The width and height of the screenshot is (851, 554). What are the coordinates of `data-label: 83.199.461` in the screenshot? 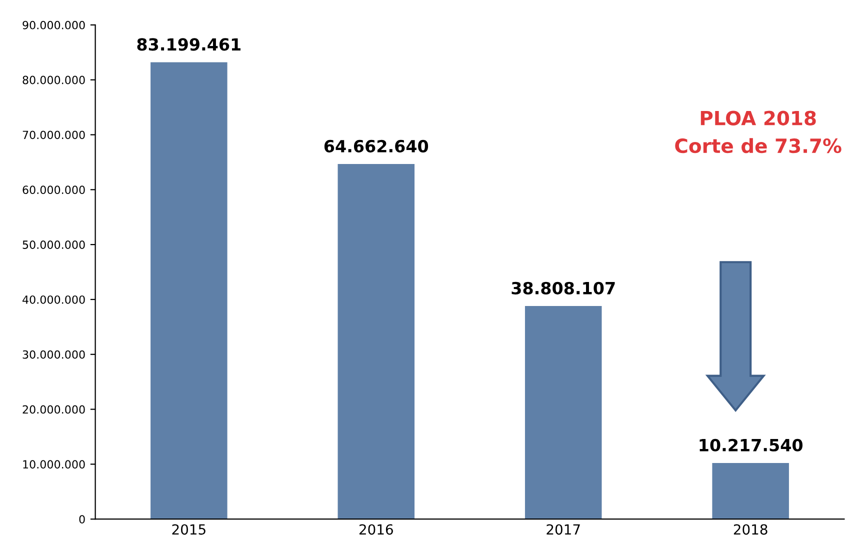 It's located at (188, 44).